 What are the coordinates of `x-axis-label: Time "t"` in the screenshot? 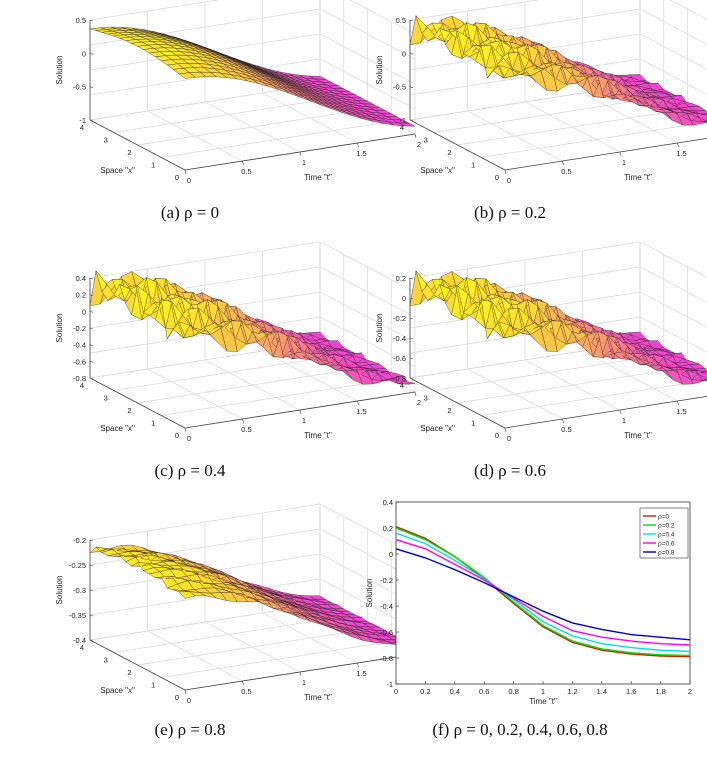 It's located at (543, 701).